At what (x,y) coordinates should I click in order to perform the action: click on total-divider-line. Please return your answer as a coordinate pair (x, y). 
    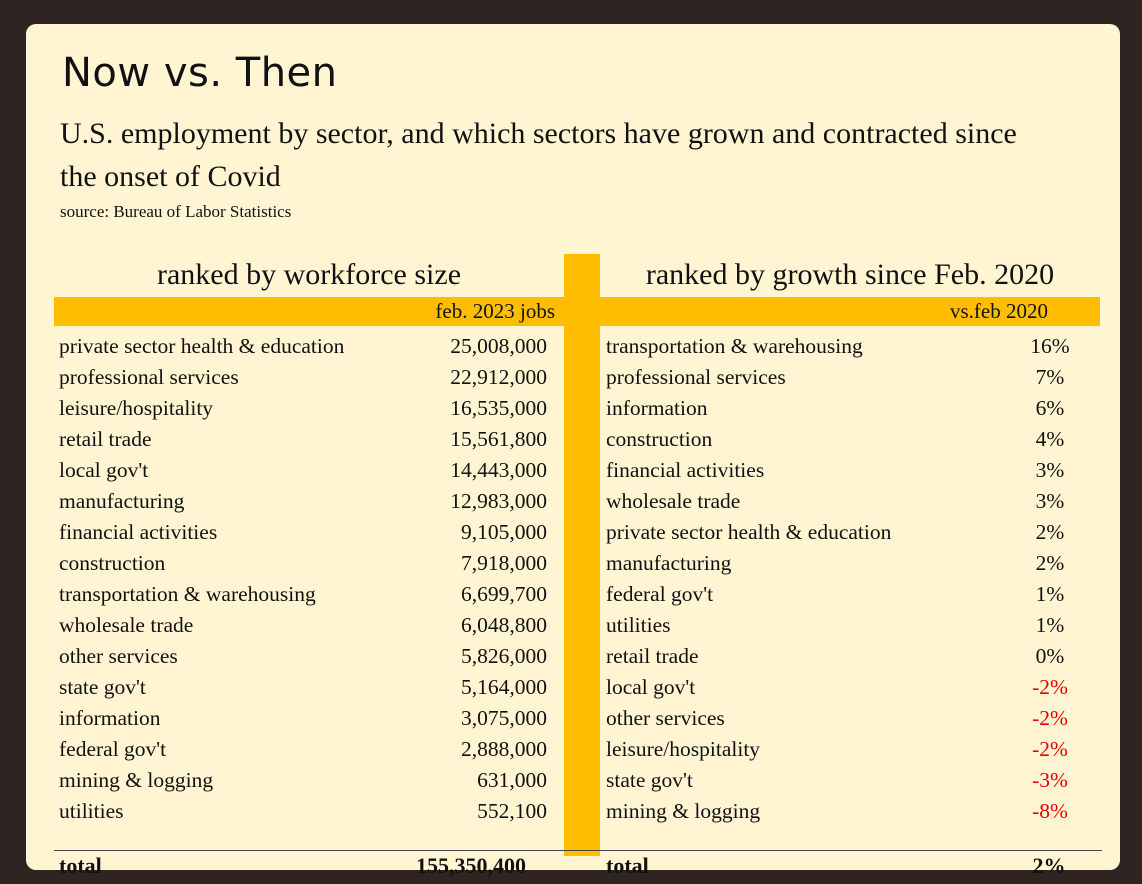
    Looking at the image, I should click on (578, 850).